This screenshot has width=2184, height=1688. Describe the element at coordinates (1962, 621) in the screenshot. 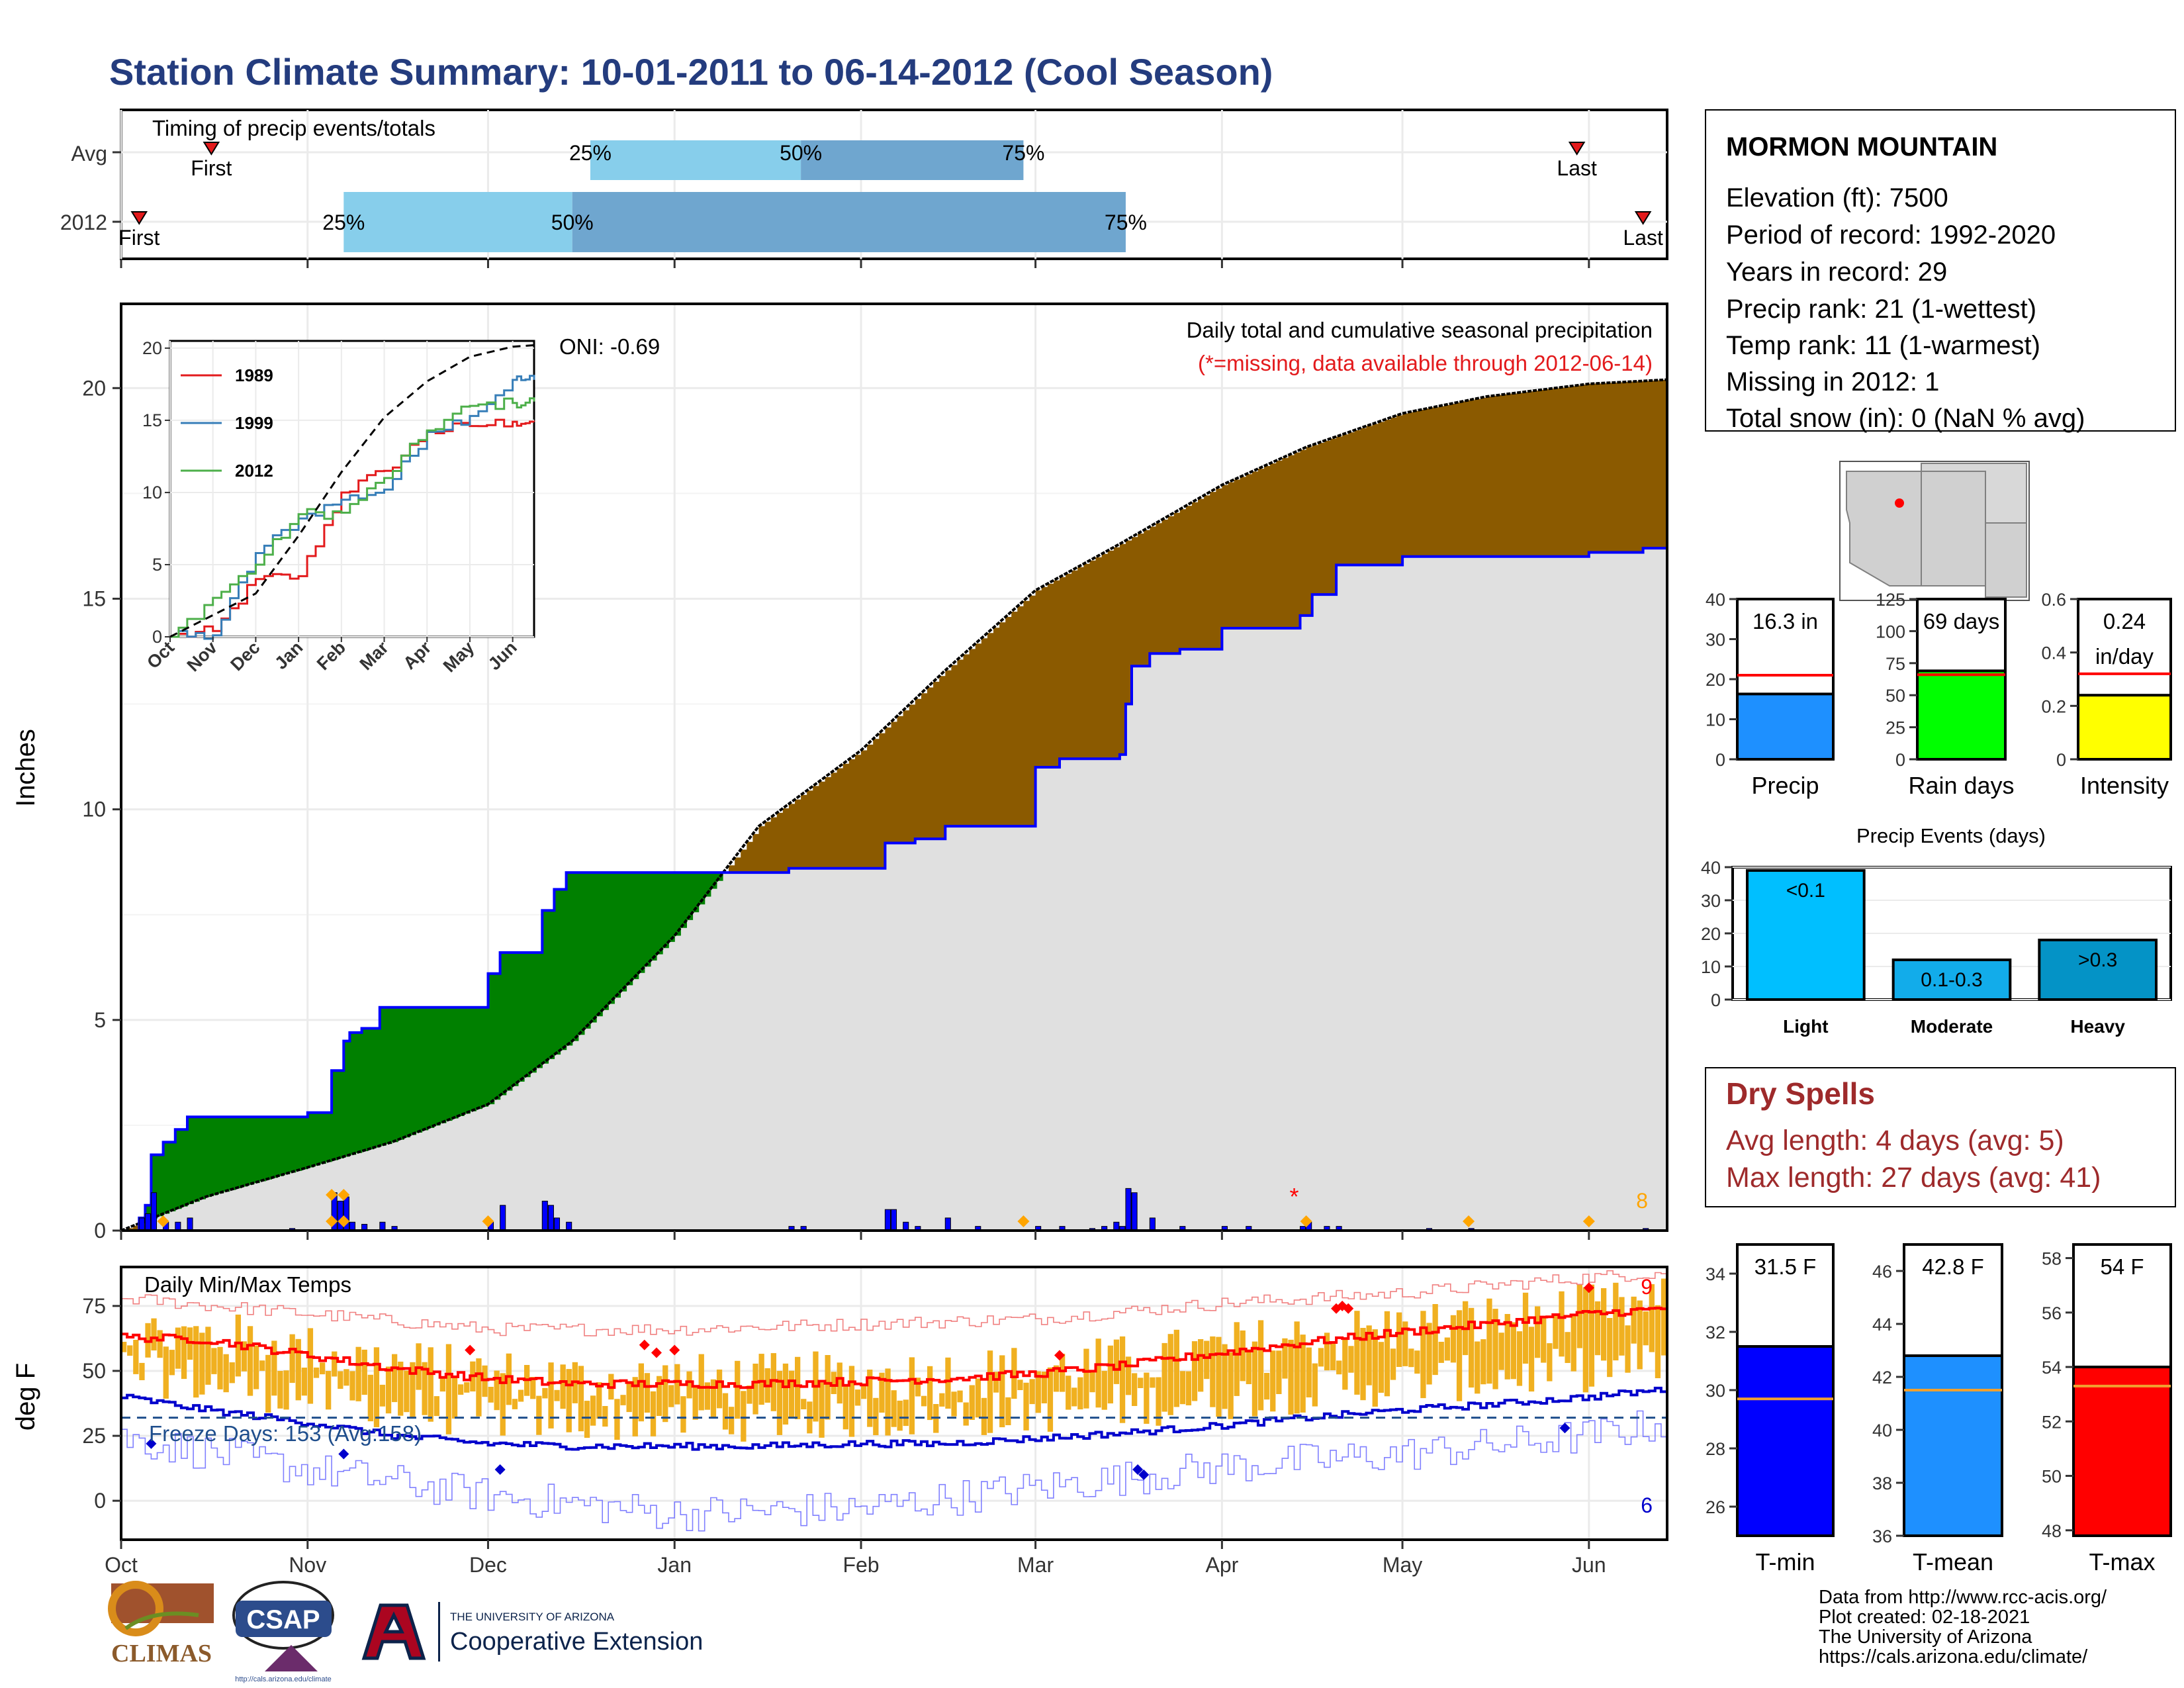

I see `season-rain-days-value-label: 69 days` at that location.